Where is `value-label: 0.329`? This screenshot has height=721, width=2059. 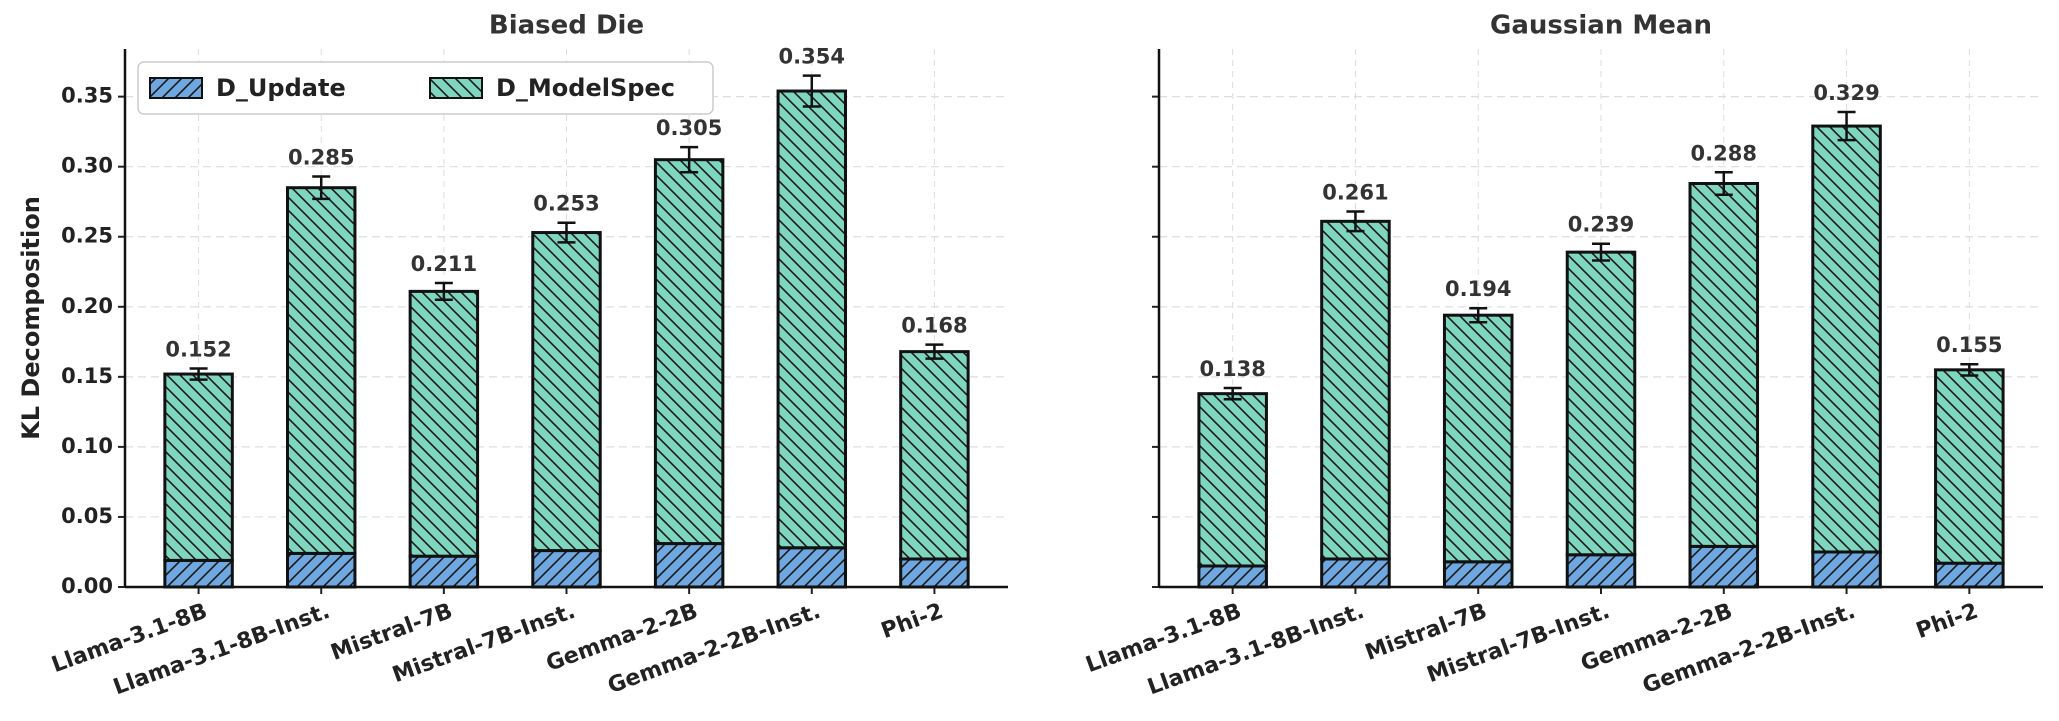 value-label: 0.329 is located at coordinates (1846, 93).